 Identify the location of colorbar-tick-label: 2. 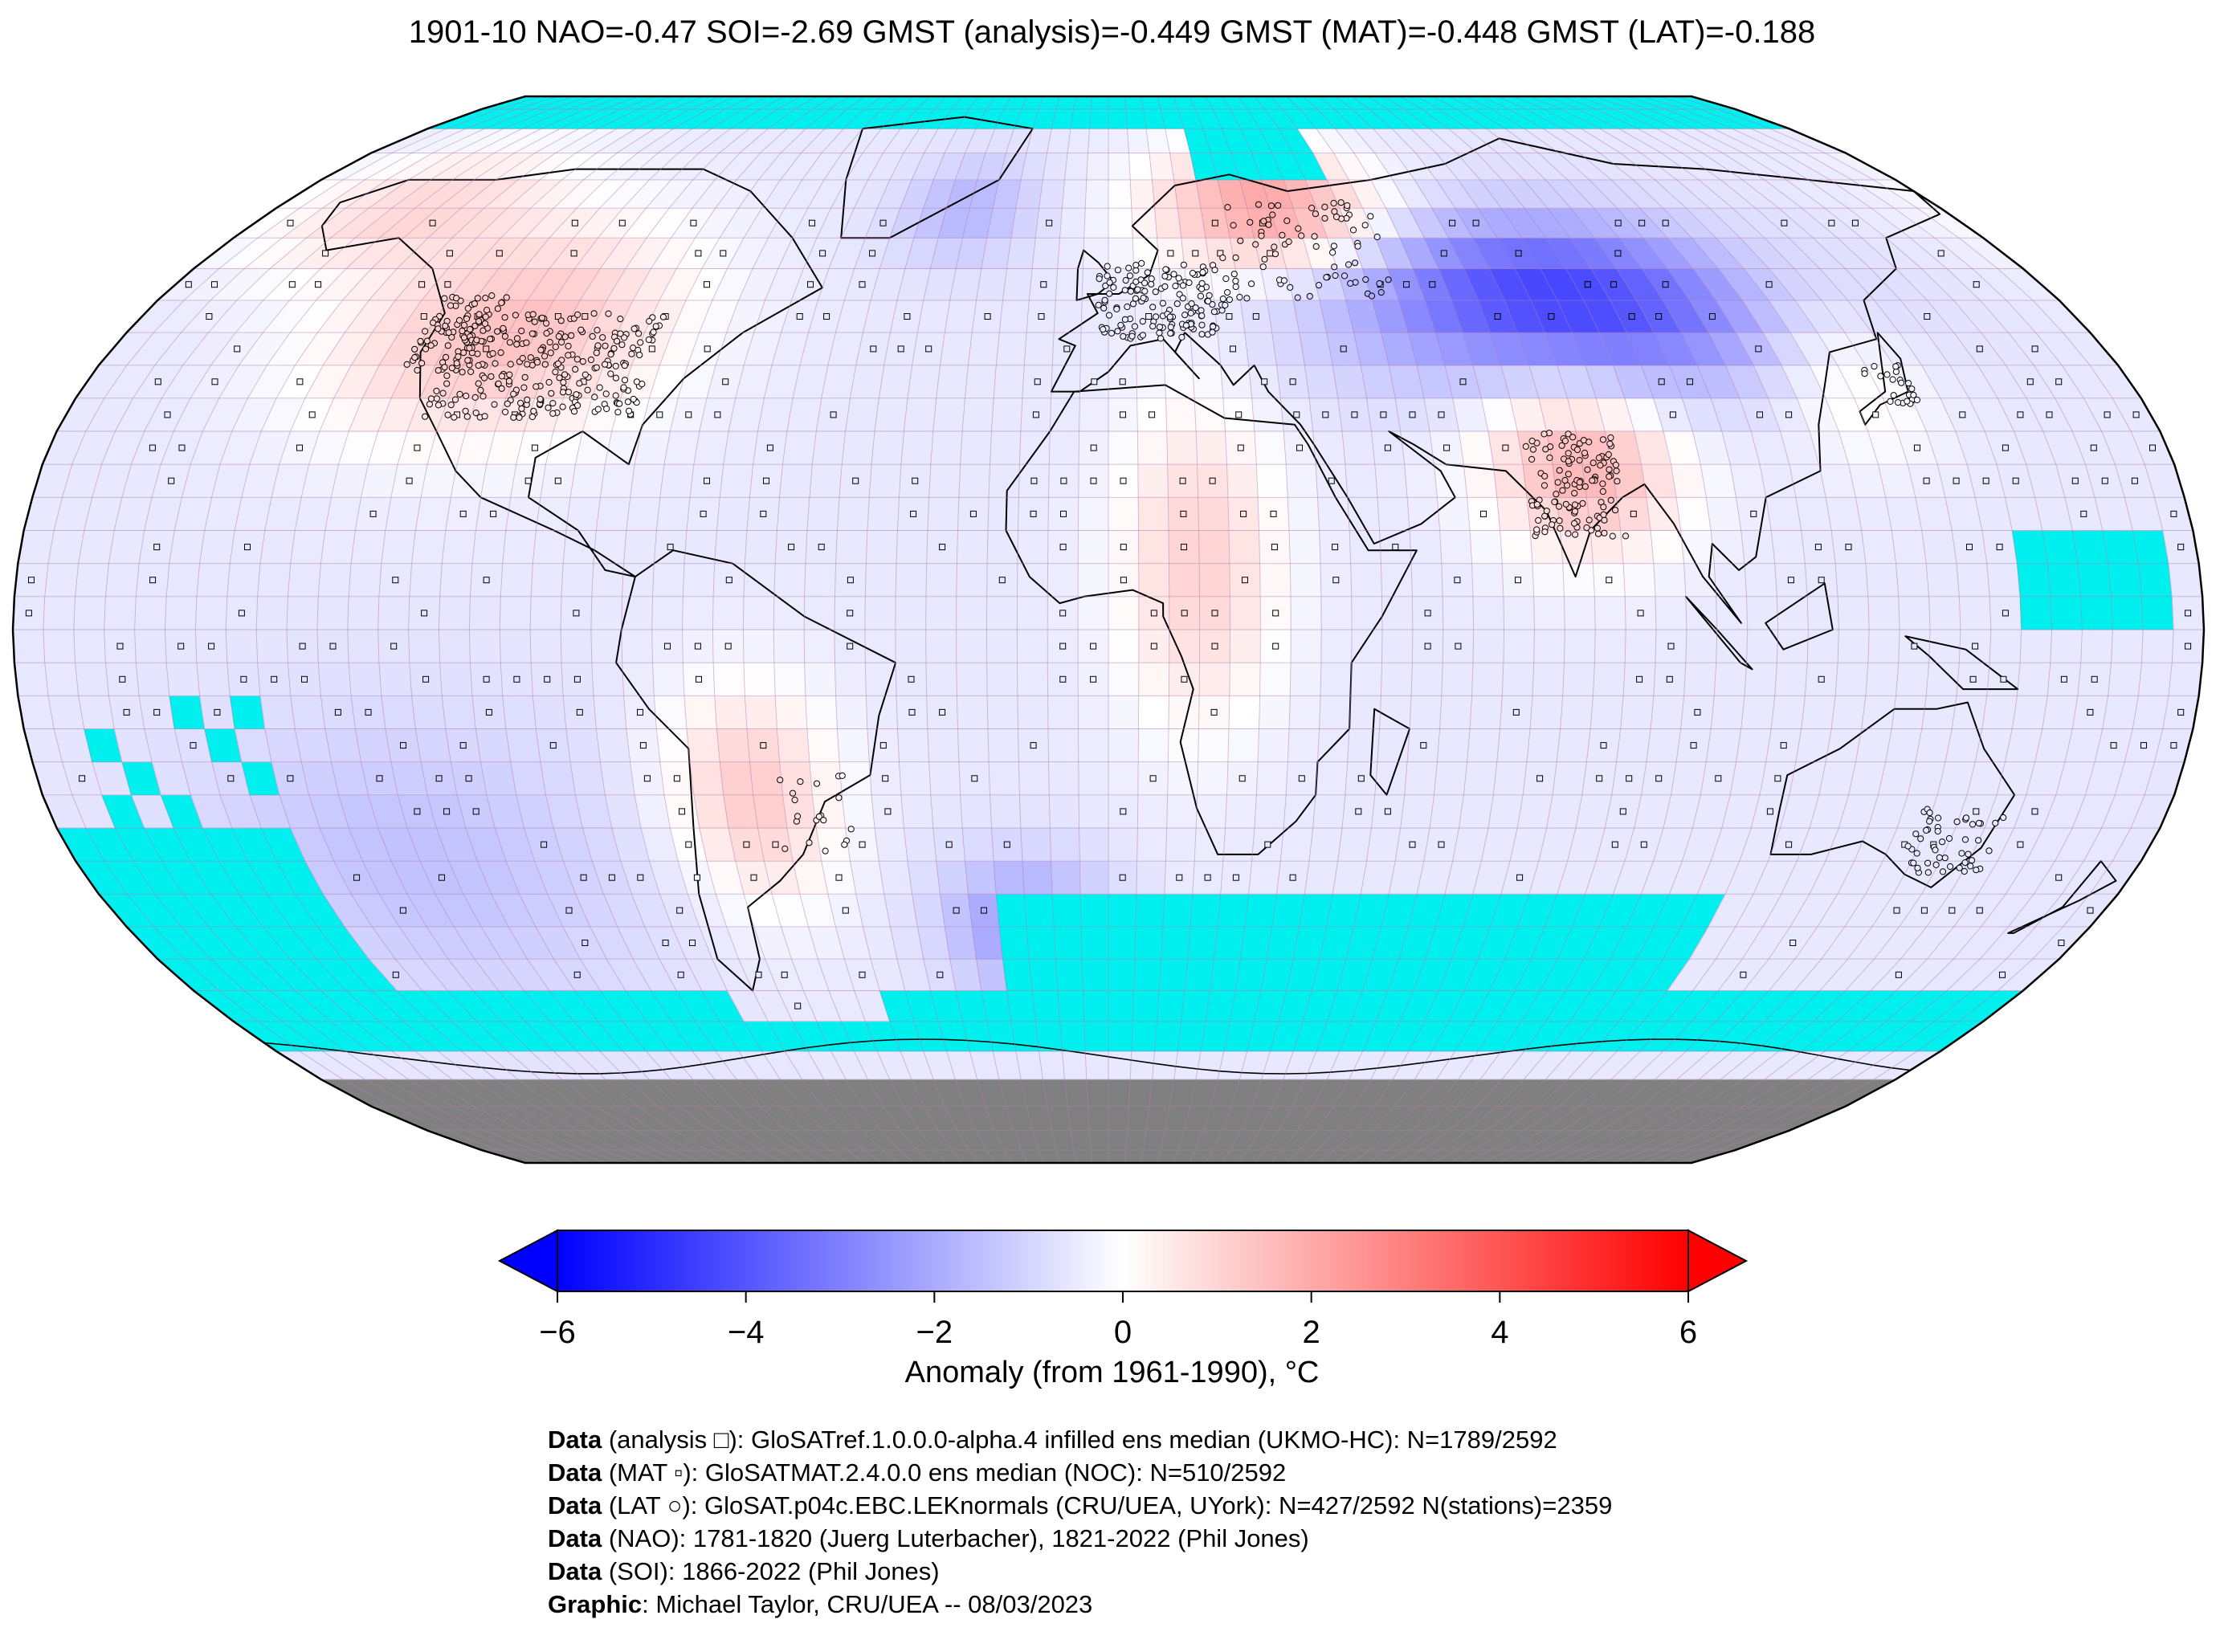
(1311, 1332).